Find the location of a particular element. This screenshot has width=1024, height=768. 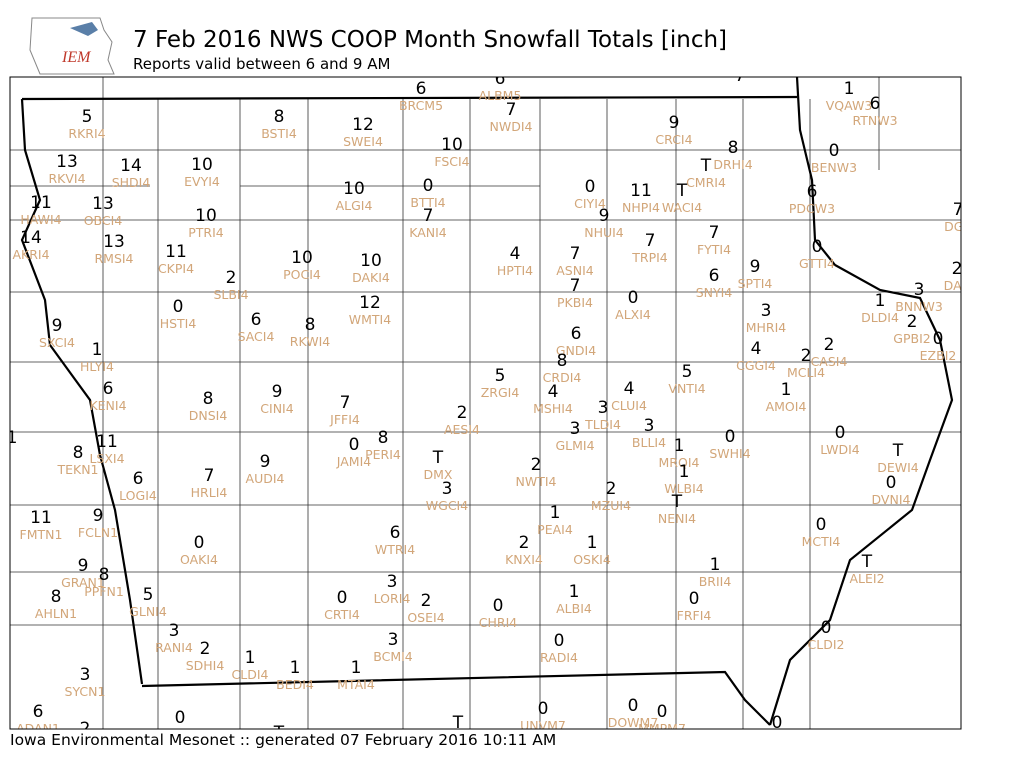

station-id: SHDI4 is located at coordinates (131, 182).